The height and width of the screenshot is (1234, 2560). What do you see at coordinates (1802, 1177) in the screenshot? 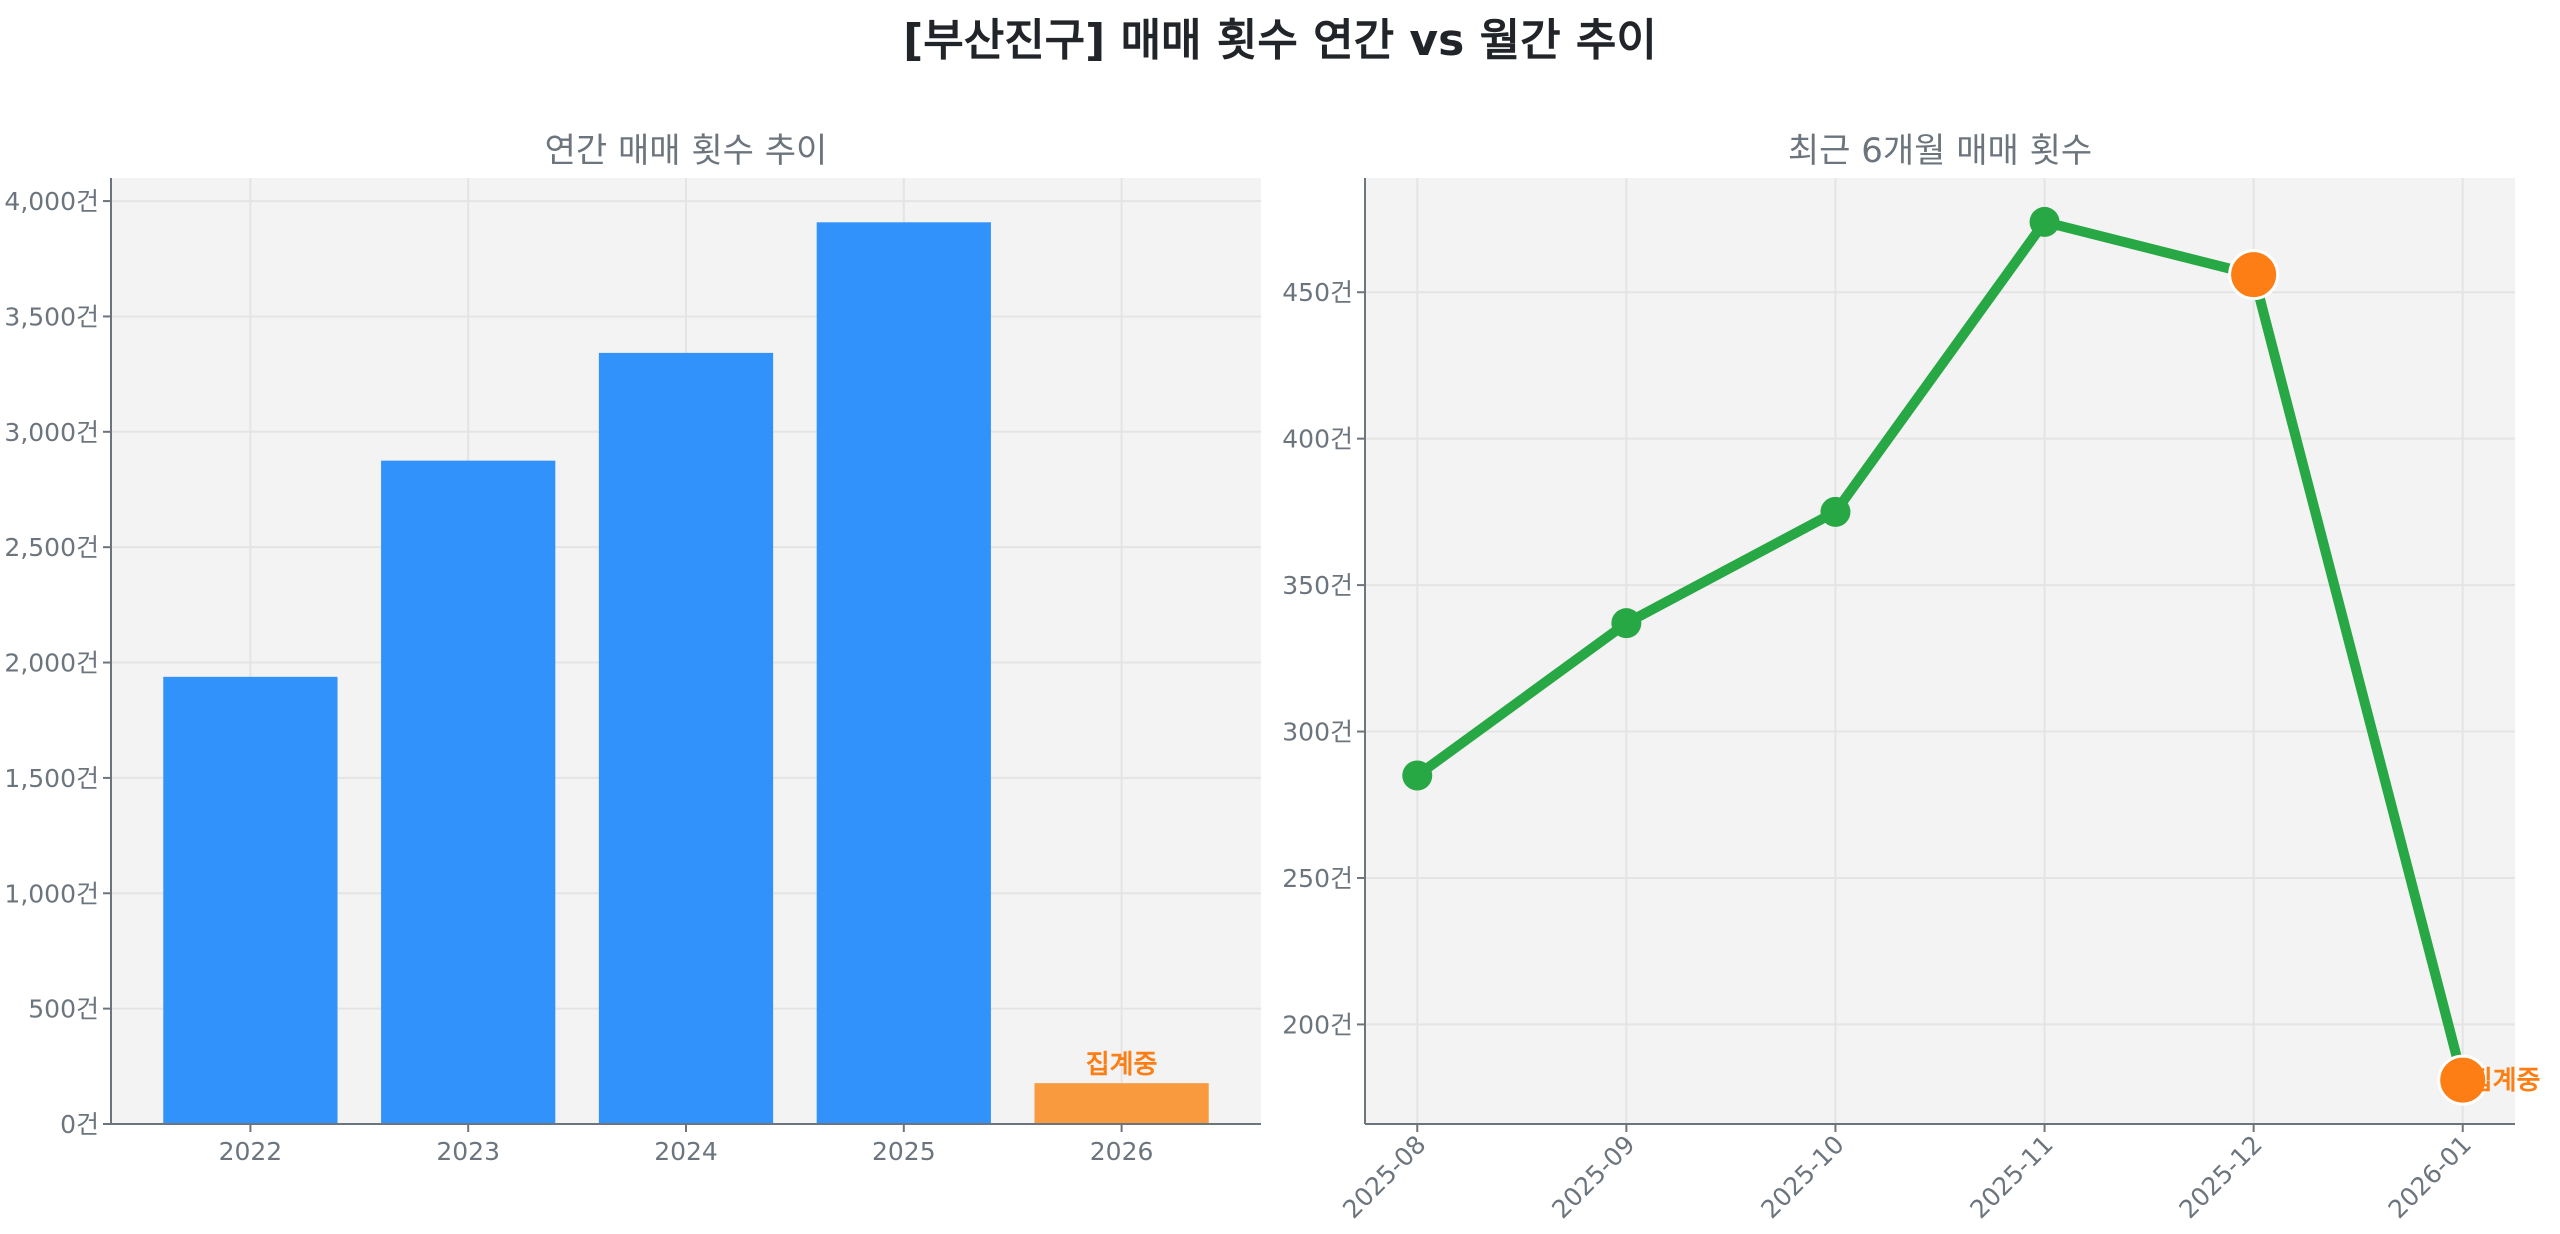
I see `monthly-xtick-label: 2025-10` at bounding box center [1802, 1177].